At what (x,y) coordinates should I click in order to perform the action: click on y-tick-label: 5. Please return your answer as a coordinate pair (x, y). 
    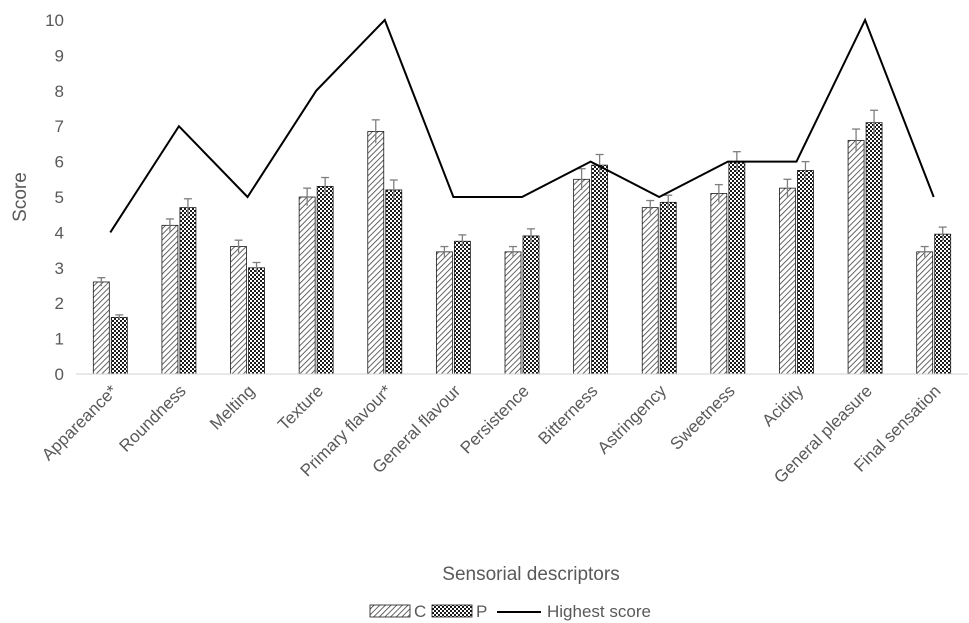
    Looking at the image, I should click on (59, 197).